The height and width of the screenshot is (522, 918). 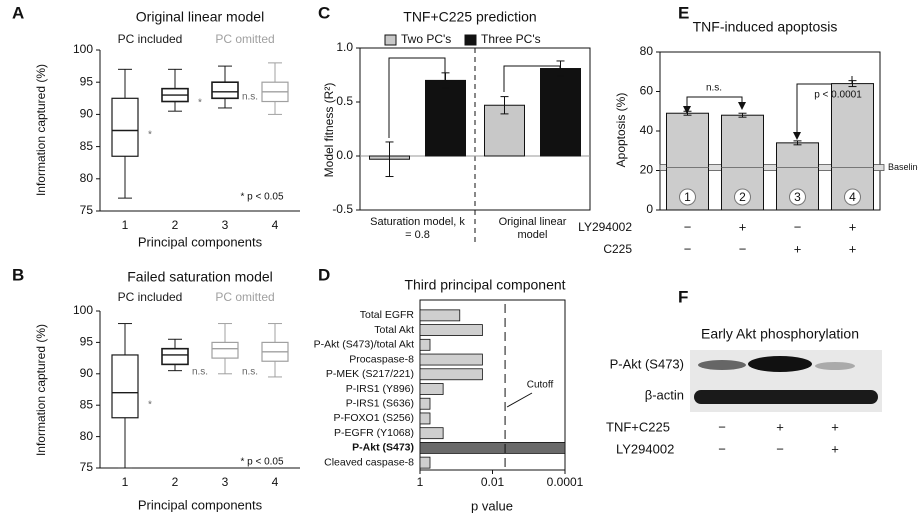 What do you see at coordinates (324, 12) in the screenshot?
I see `panel-letter: C` at bounding box center [324, 12].